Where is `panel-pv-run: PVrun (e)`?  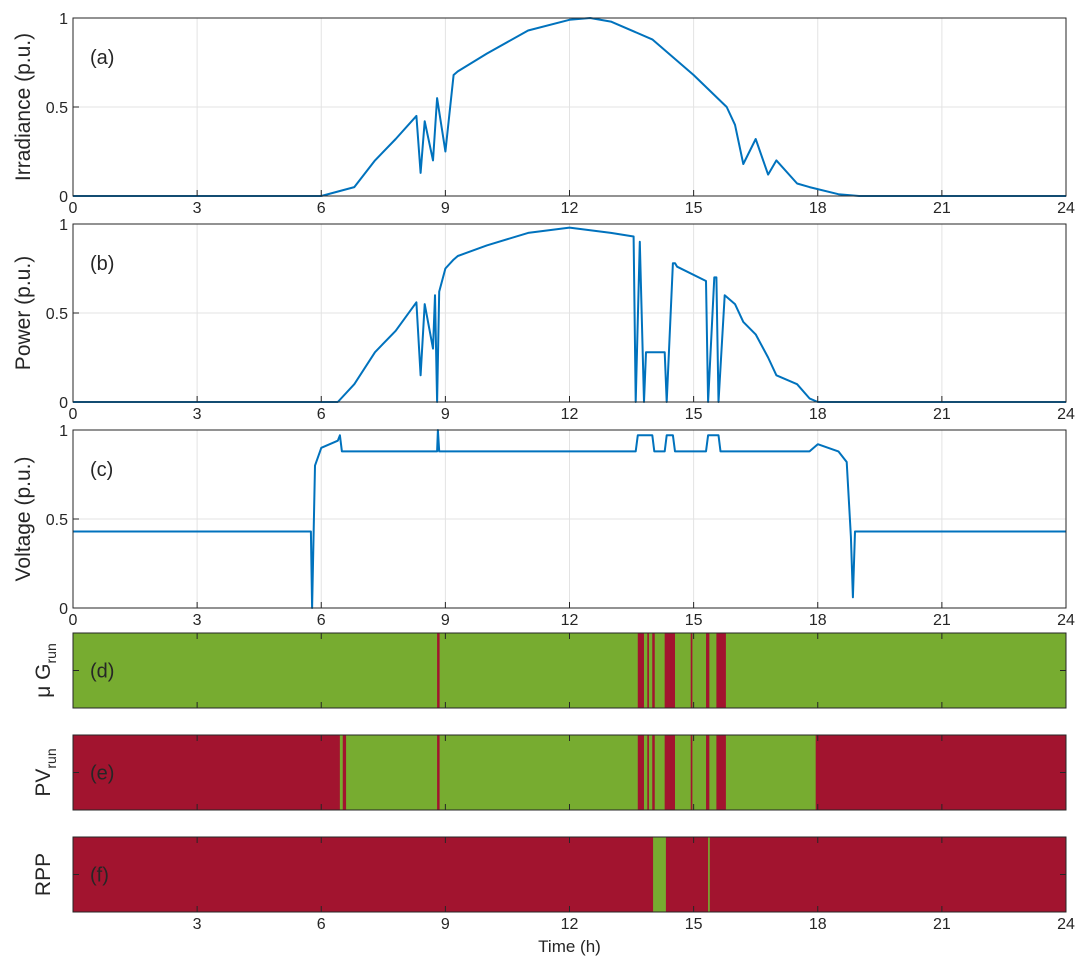 panel-pv-run: PVrun (e) is located at coordinates (549, 772).